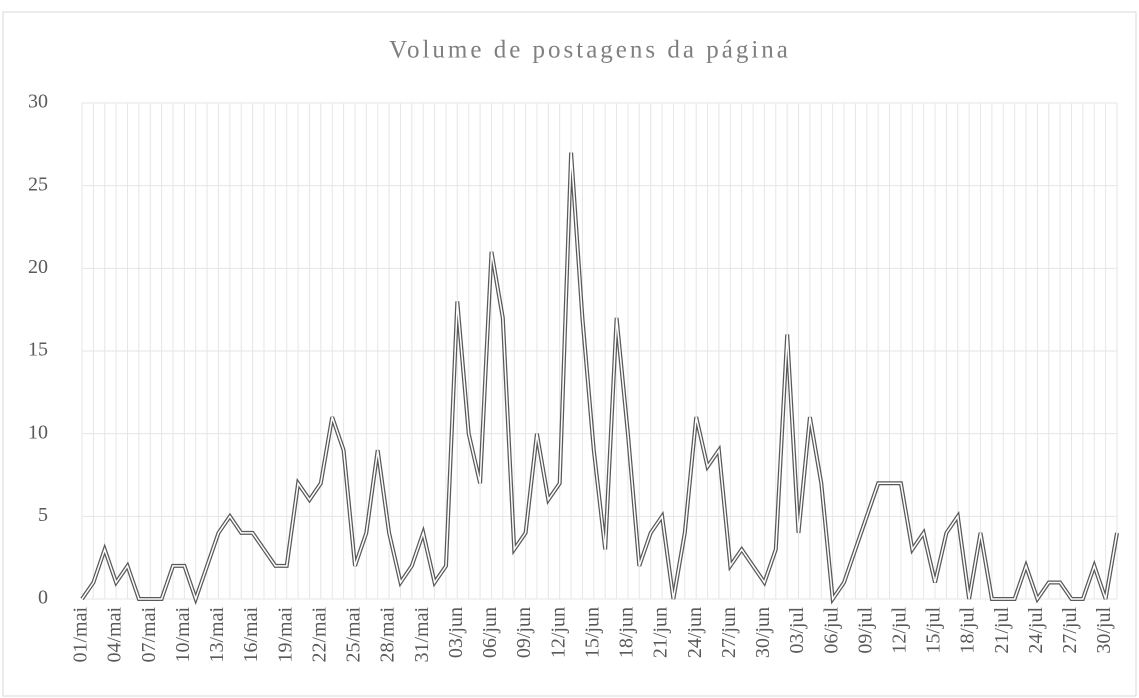  Describe the element at coordinates (695, 632) in the screenshot. I see `x-tick-label: 24/jun` at that location.